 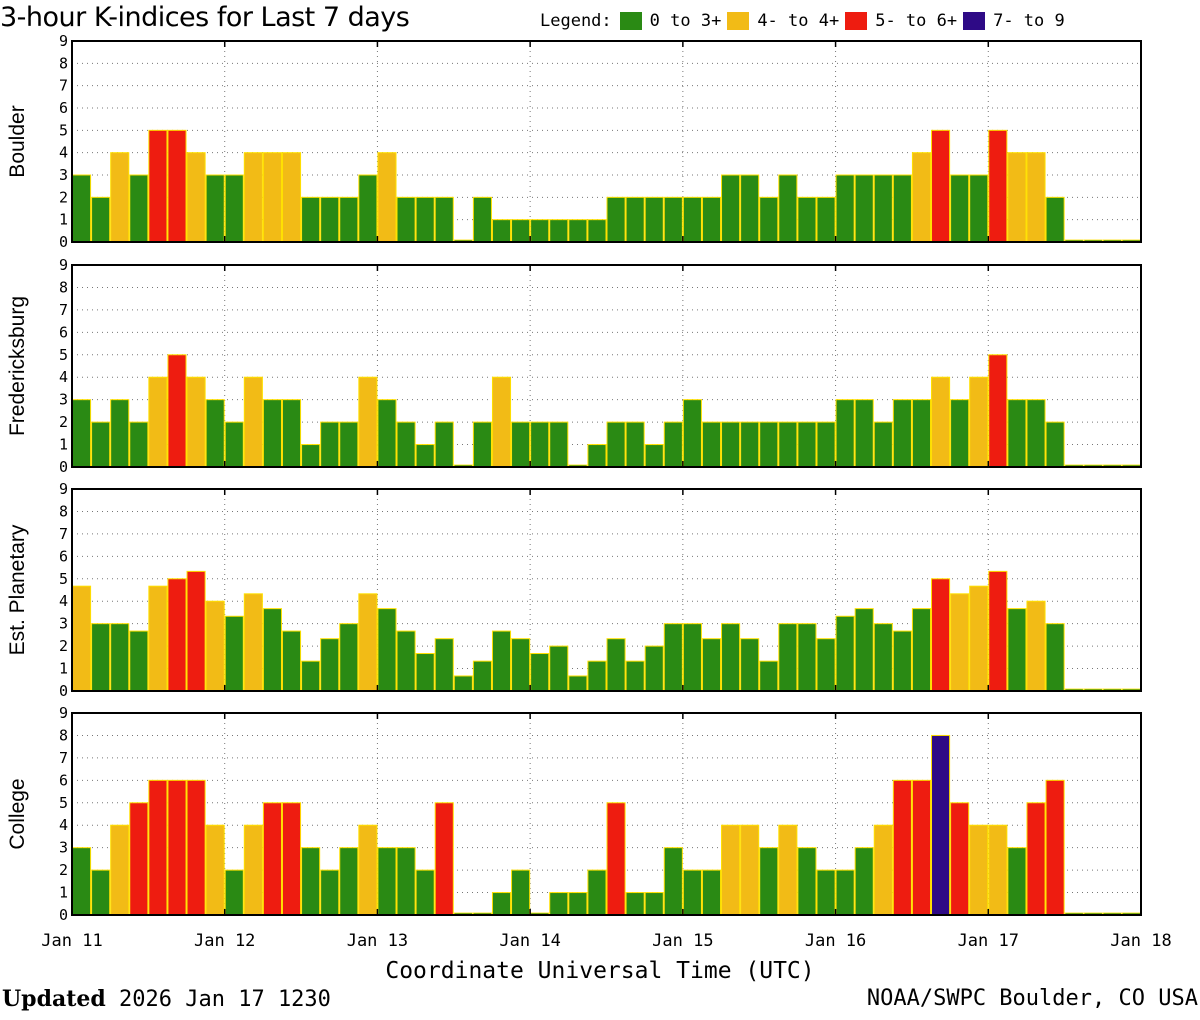 I want to click on legend-swatch-storm, so click(x=856, y=21).